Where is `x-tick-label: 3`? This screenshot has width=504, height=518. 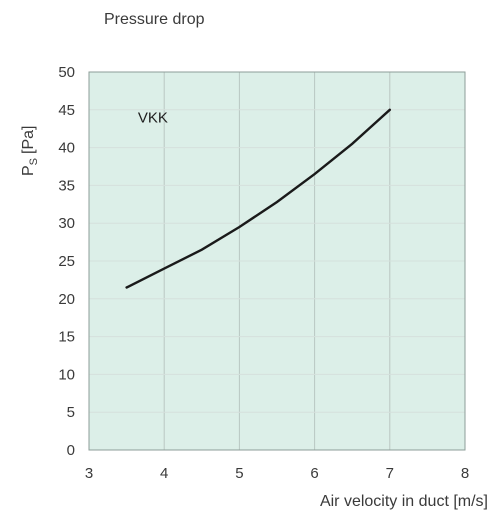 x-tick-label: 3 is located at coordinates (89, 473).